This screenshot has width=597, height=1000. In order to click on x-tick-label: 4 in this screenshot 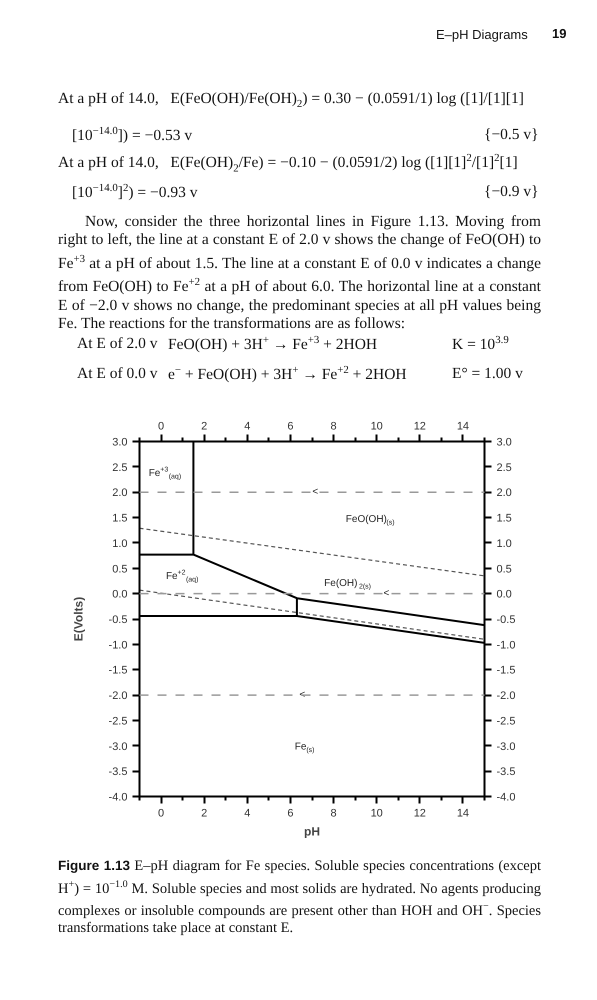, I will do `click(247, 426)`.